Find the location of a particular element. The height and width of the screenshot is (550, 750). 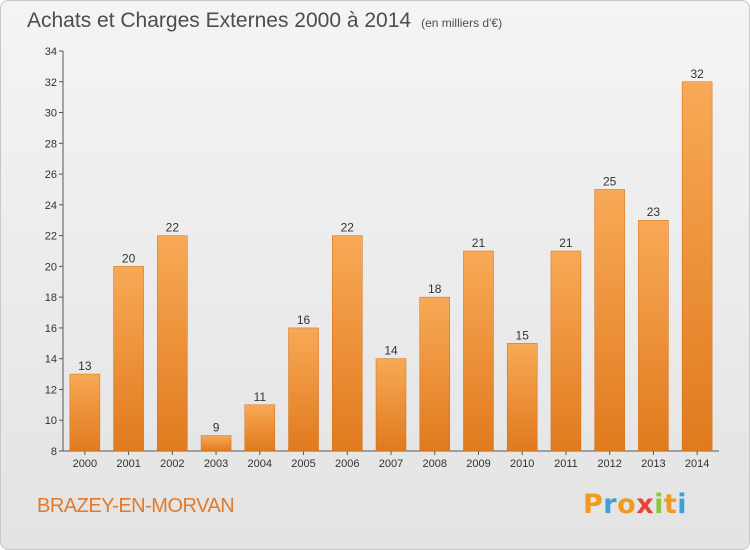

x-tick-label-2014: 2014 is located at coordinates (697, 464).